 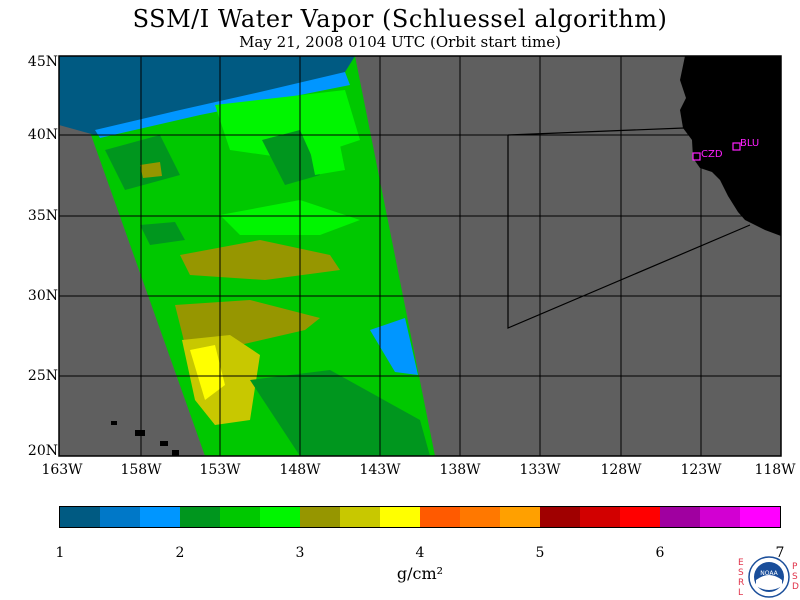 I want to click on colorbar-tick-6: 6, so click(x=660, y=553).